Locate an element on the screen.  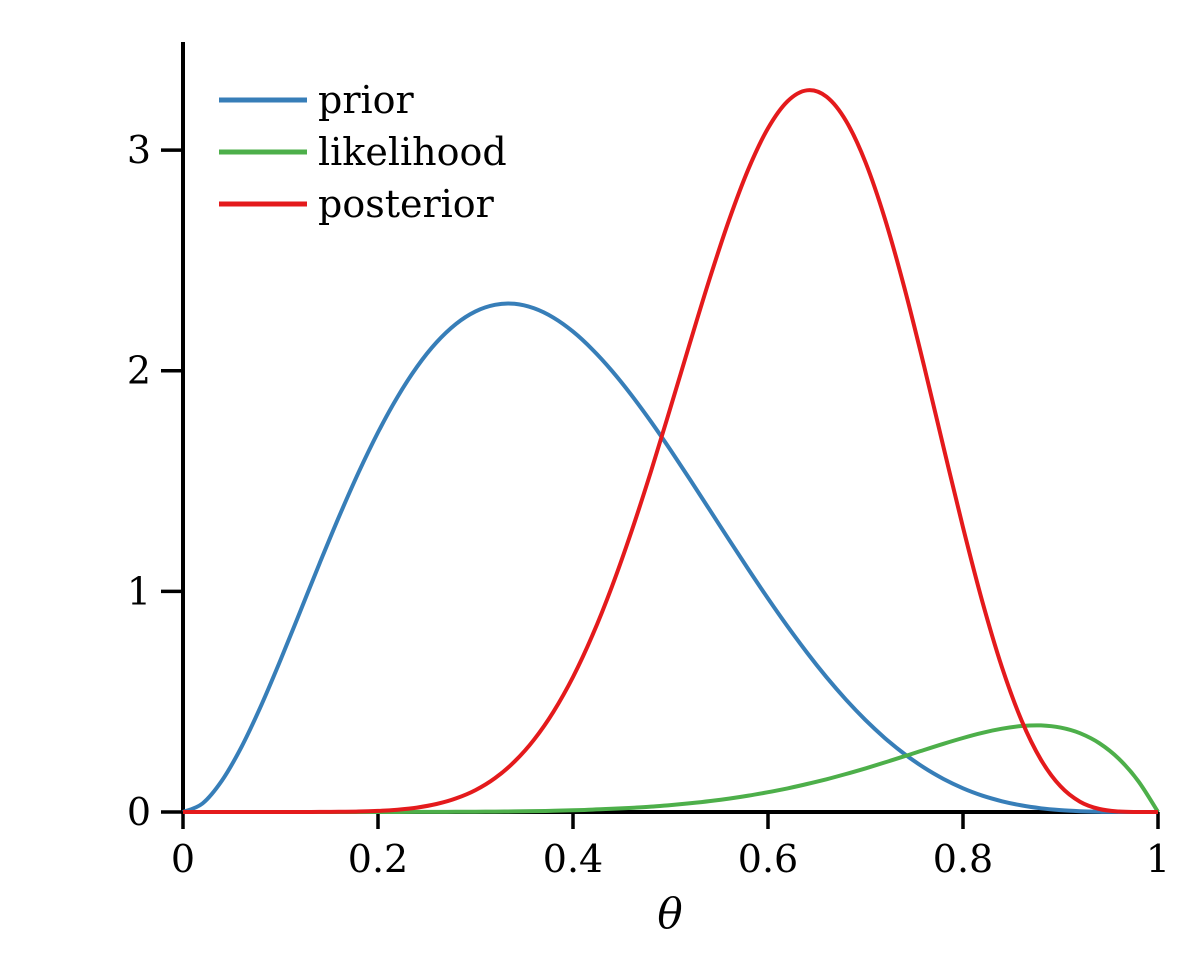
curve-likelihood is located at coordinates (671, 768).